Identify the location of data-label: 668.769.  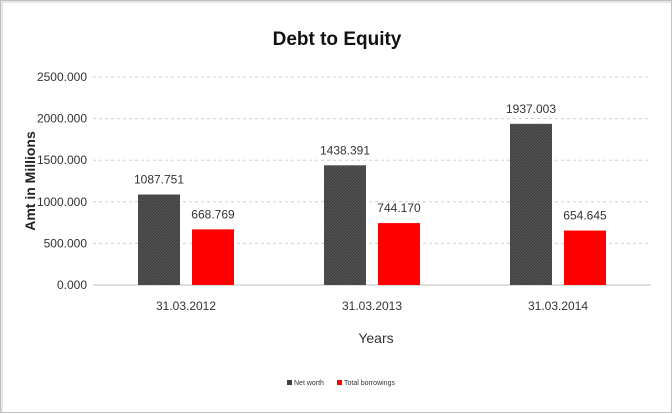
(213, 214).